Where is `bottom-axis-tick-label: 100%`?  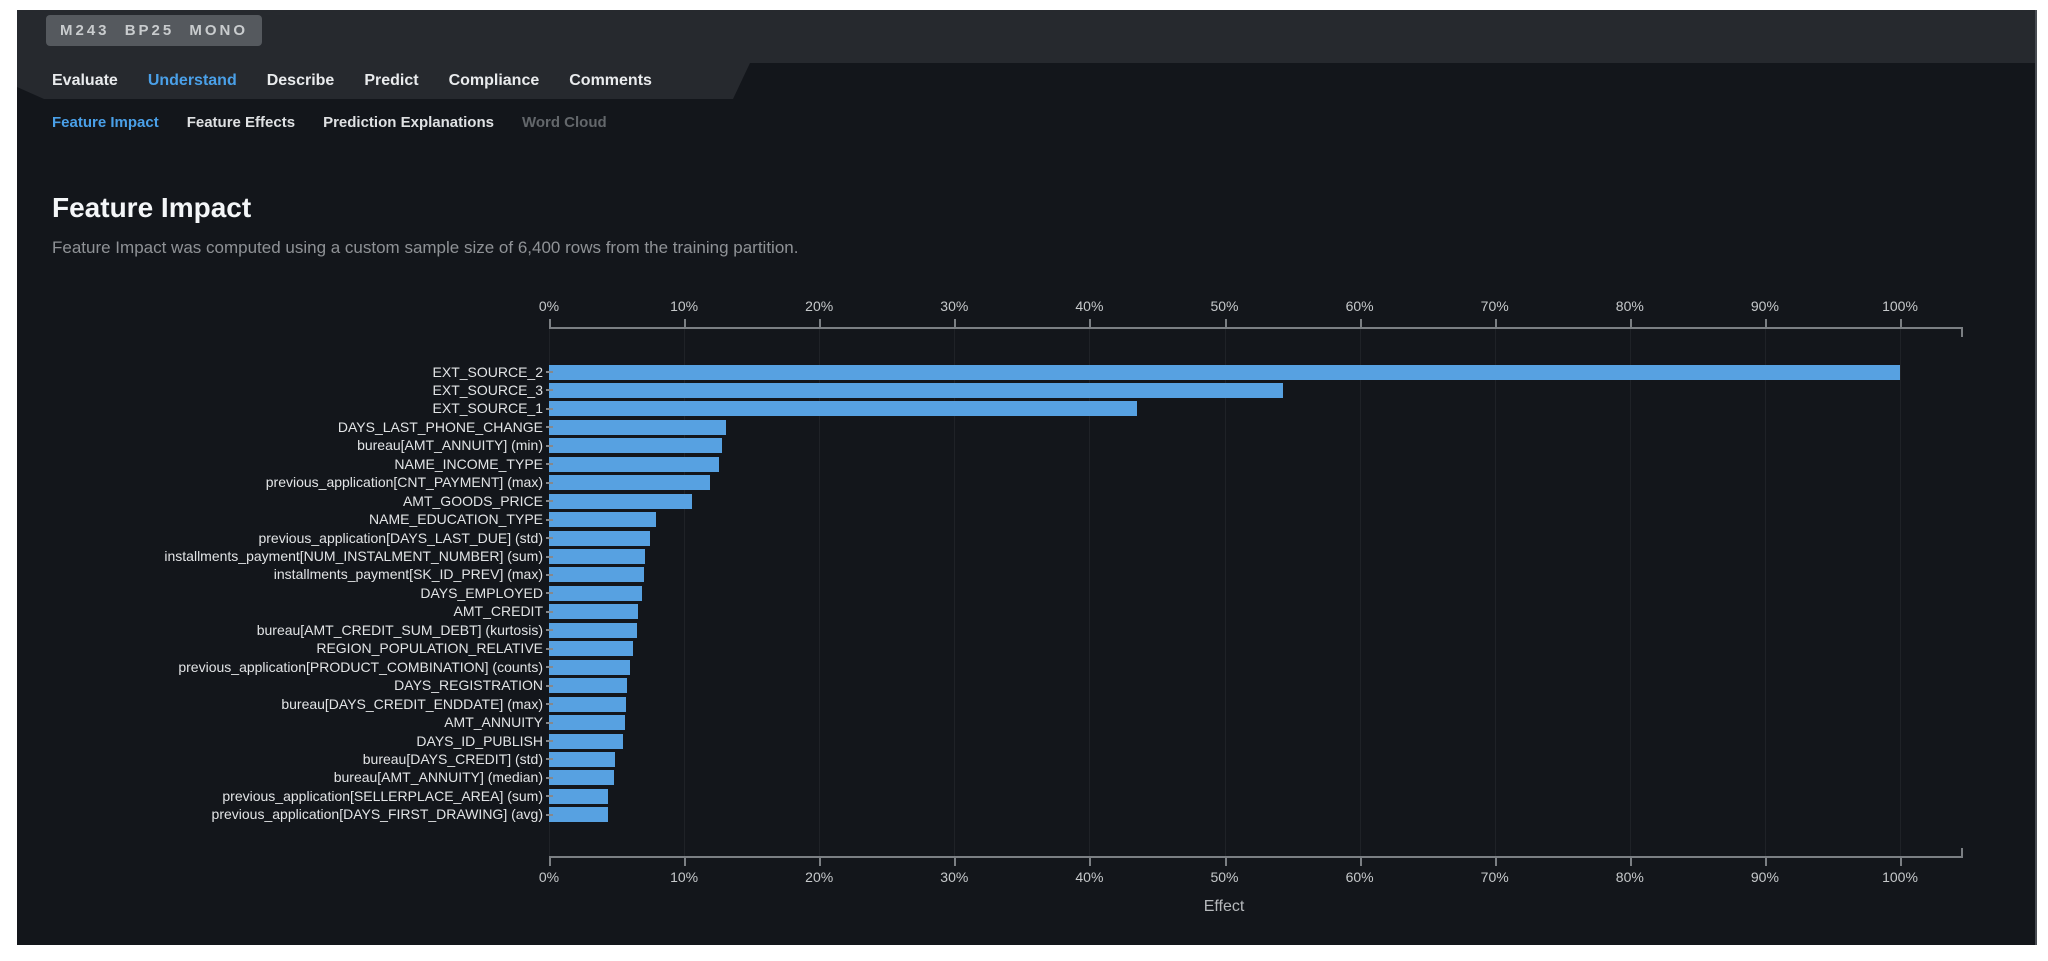 bottom-axis-tick-label: 100% is located at coordinates (1900, 877).